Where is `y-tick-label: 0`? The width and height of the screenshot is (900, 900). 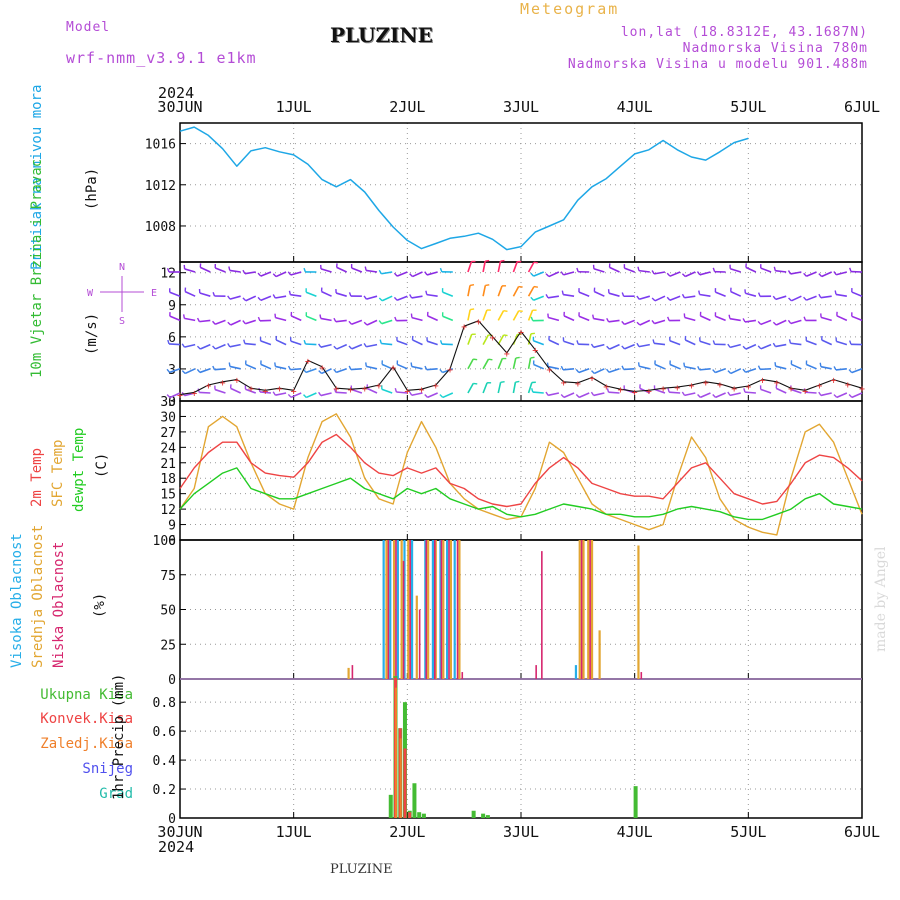
y-tick-label: 0 is located at coordinates (172, 819).